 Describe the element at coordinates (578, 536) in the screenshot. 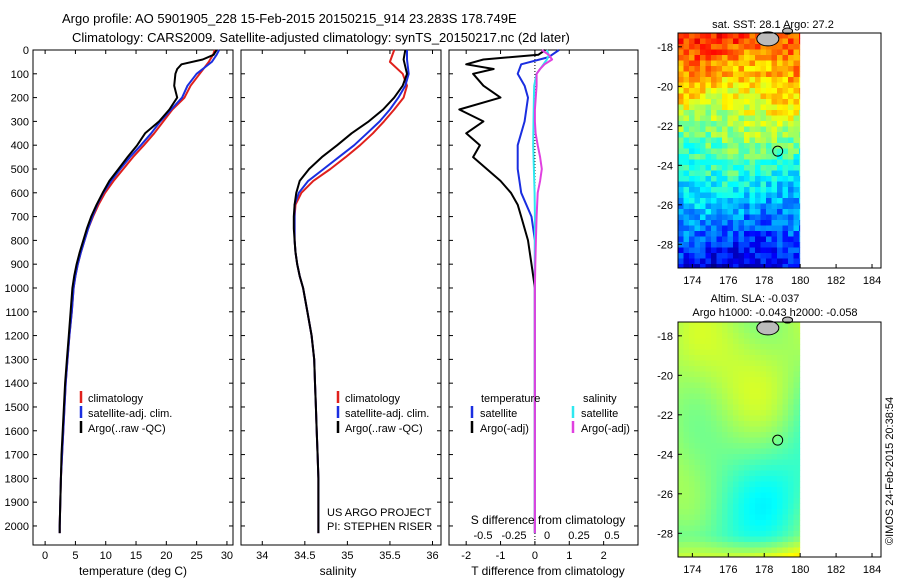

I see `s-tick-label: 0.25` at that location.